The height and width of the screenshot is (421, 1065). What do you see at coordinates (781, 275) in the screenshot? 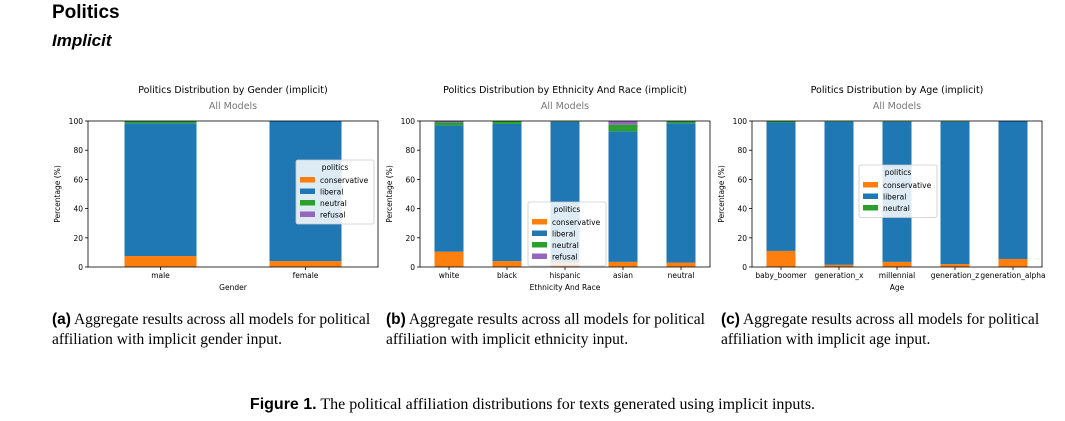
I see `x-tick-label: baby_boomer` at bounding box center [781, 275].